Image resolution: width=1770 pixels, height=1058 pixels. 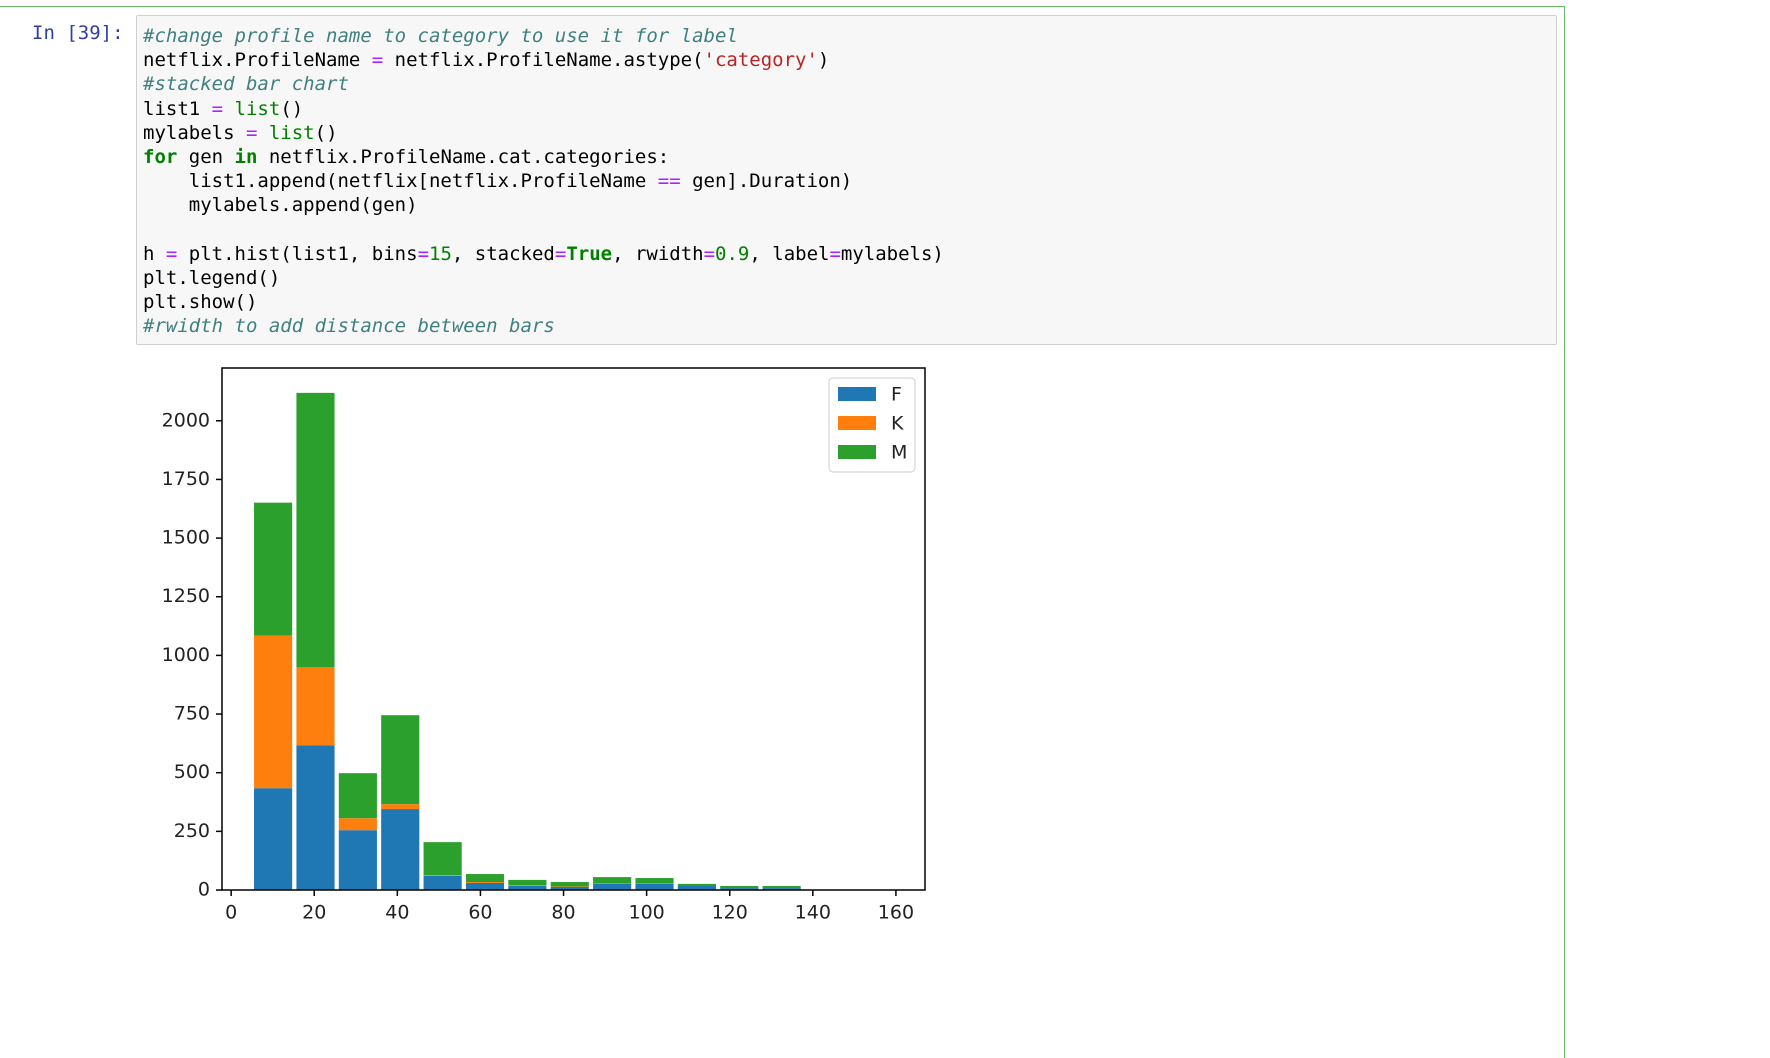 I want to click on code-token: netflix.ProfileName.astype(, so click(x=543, y=60).